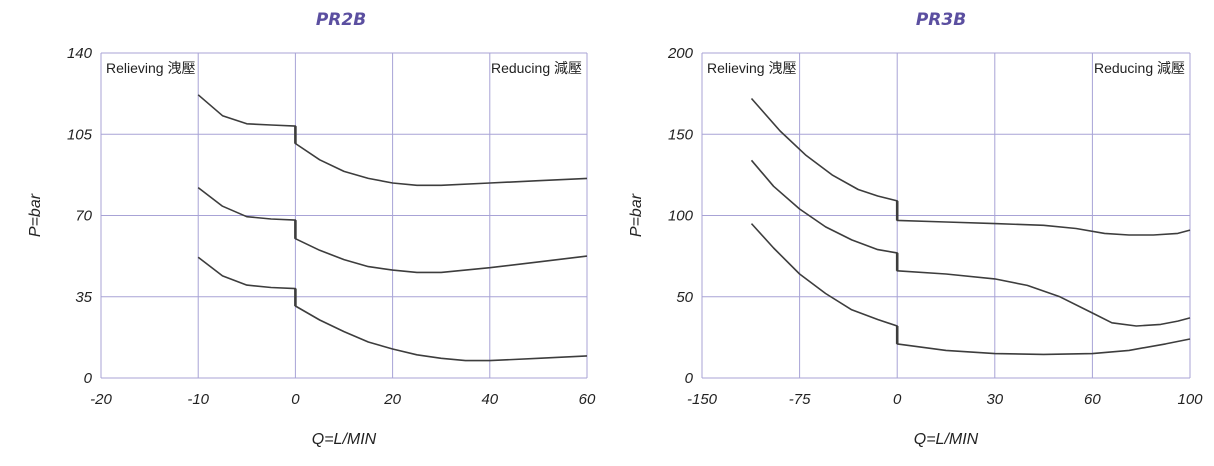  Describe the element at coordinates (1190, 399) in the screenshot. I see `x-tick-label: 100` at that location.